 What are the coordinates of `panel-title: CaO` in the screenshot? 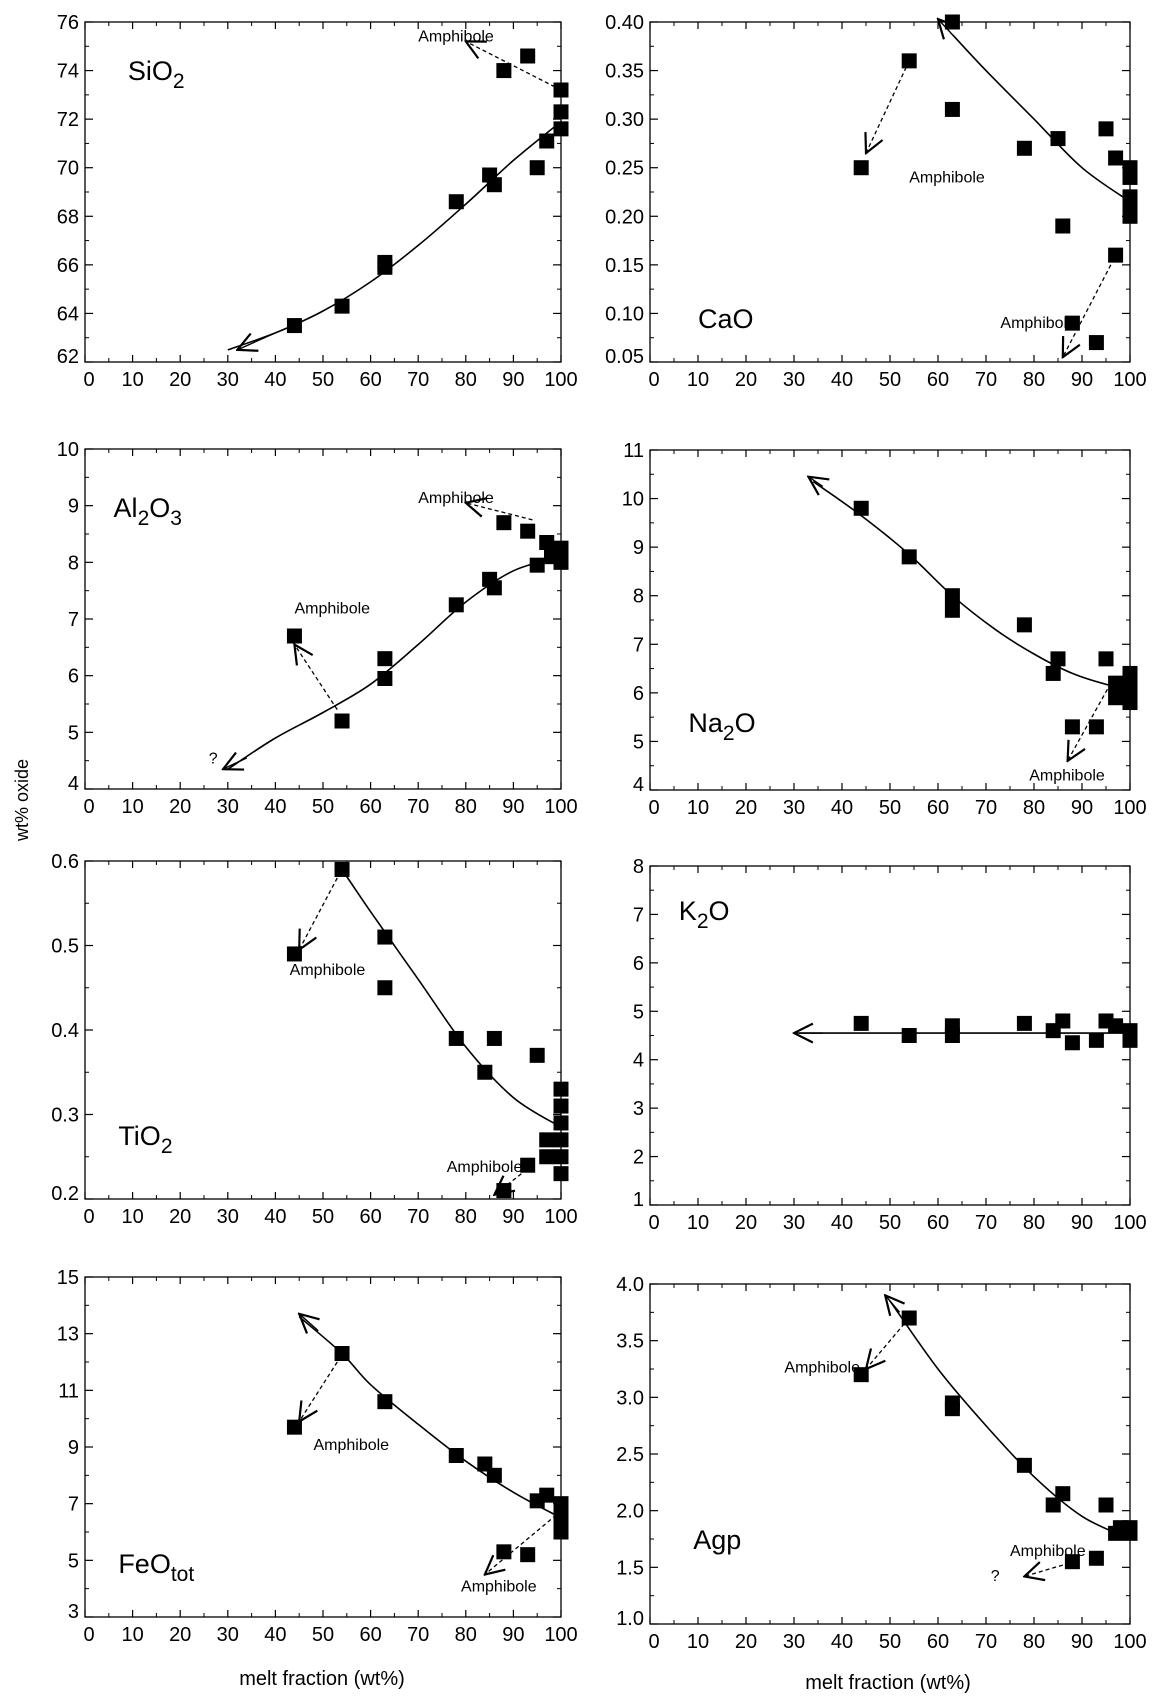 It's located at (726, 319).